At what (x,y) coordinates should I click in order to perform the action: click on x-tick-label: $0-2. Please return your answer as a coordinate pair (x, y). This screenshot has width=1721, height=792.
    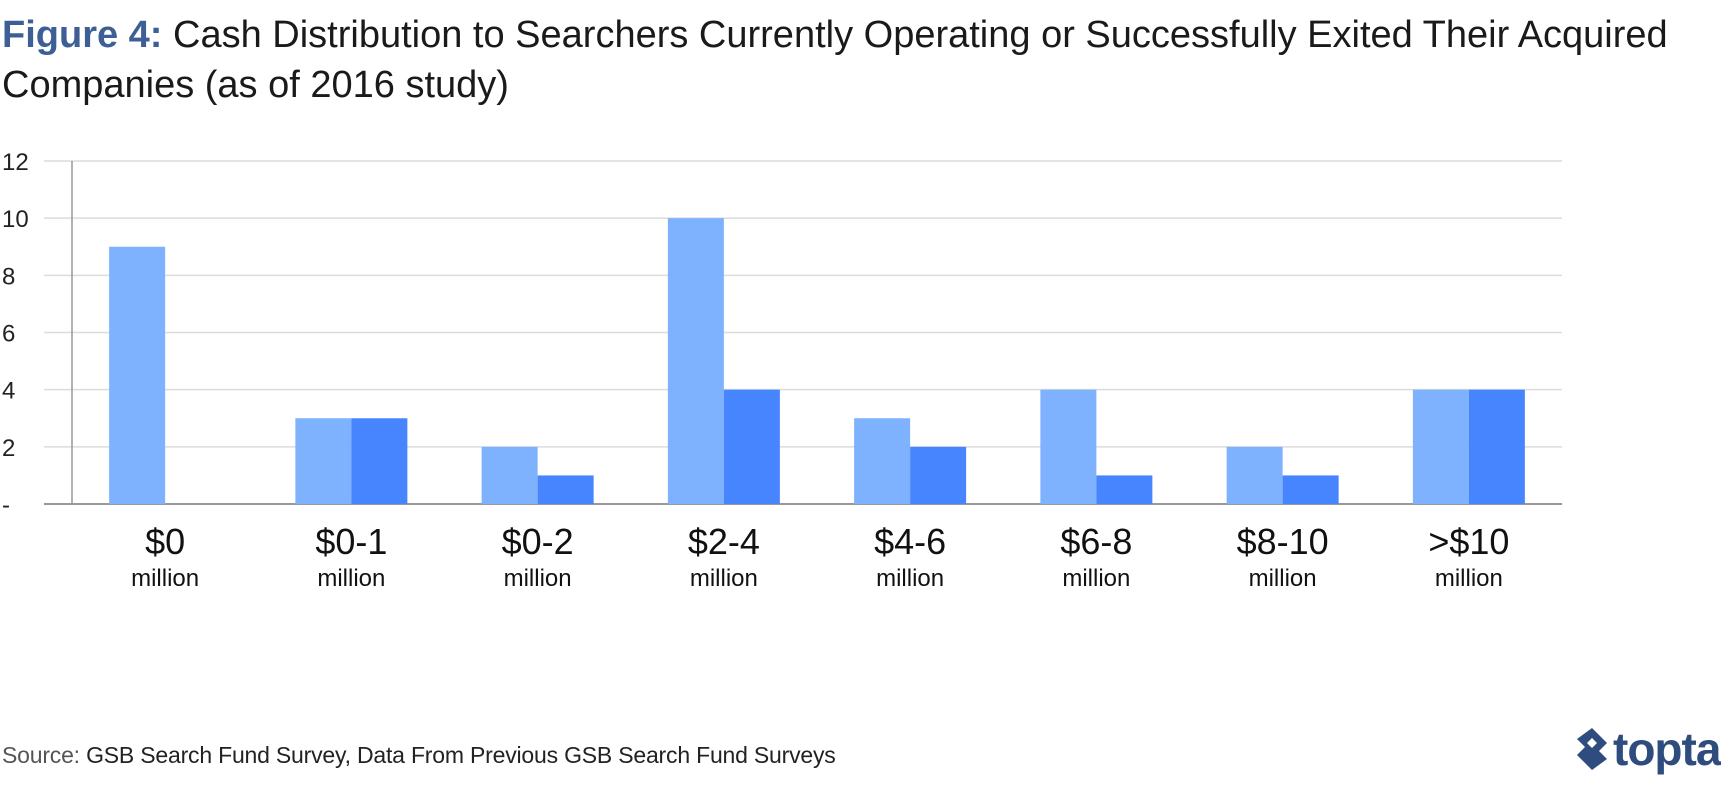
    Looking at the image, I should click on (538, 541).